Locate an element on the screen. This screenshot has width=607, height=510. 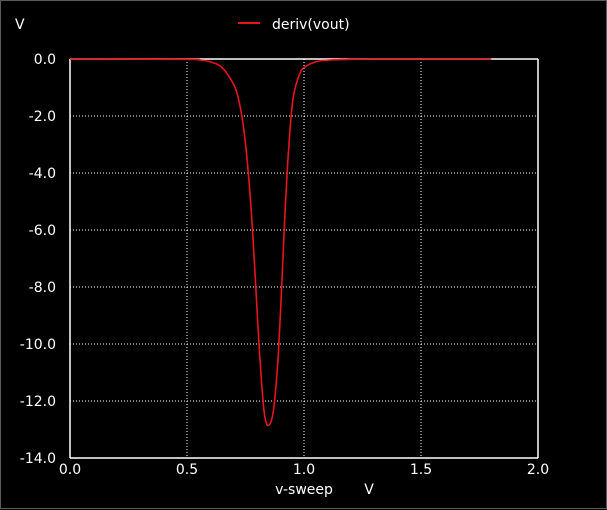
y-tick-label: -6.0 is located at coordinates (42, 231).